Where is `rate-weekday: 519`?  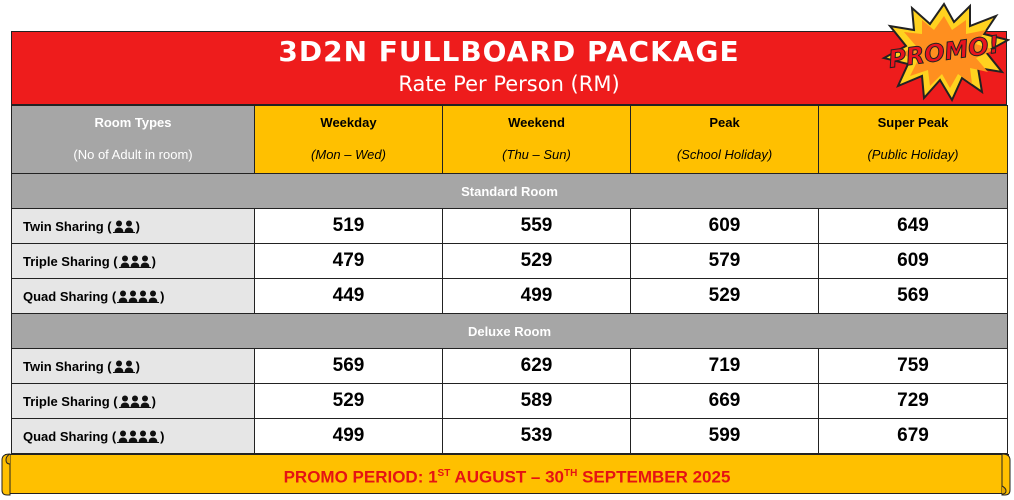 rate-weekday: 519 is located at coordinates (348, 226).